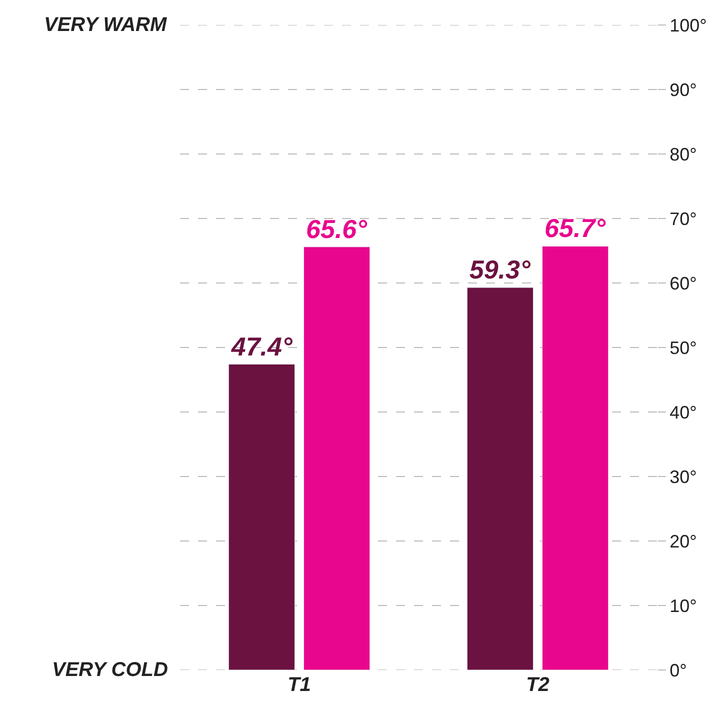 The width and height of the screenshot is (719, 713). What do you see at coordinates (683, 218) in the screenshot?
I see `y-tick-label: 70°` at bounding box center [683, 218].